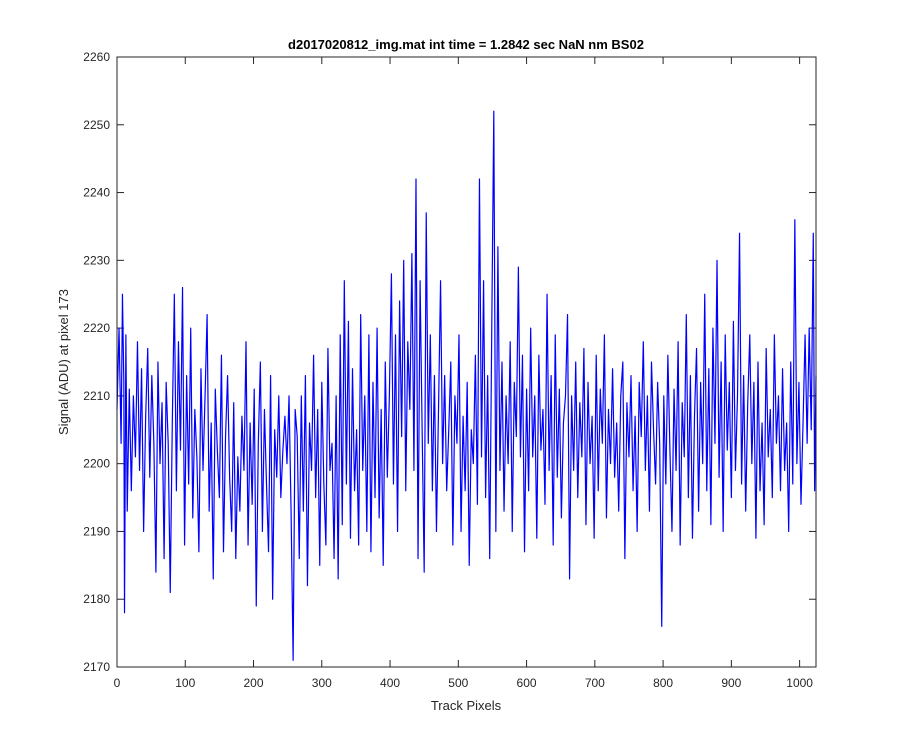  I want to click on y-tick-label: 2200, so click(96, 464).